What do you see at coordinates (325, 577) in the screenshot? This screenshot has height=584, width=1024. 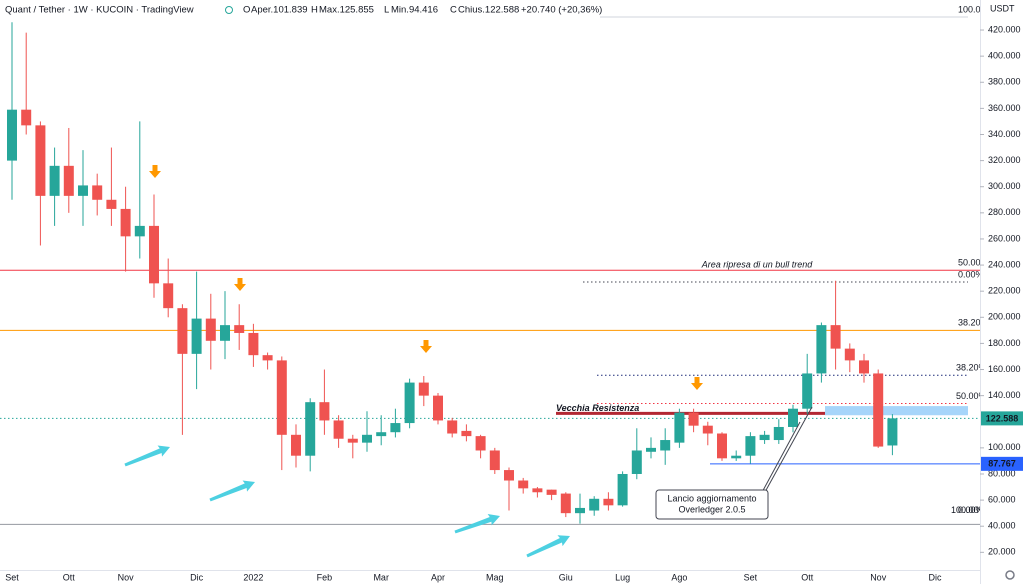 I see `x-tick-label: Feb` at bounding box center [325, 577].